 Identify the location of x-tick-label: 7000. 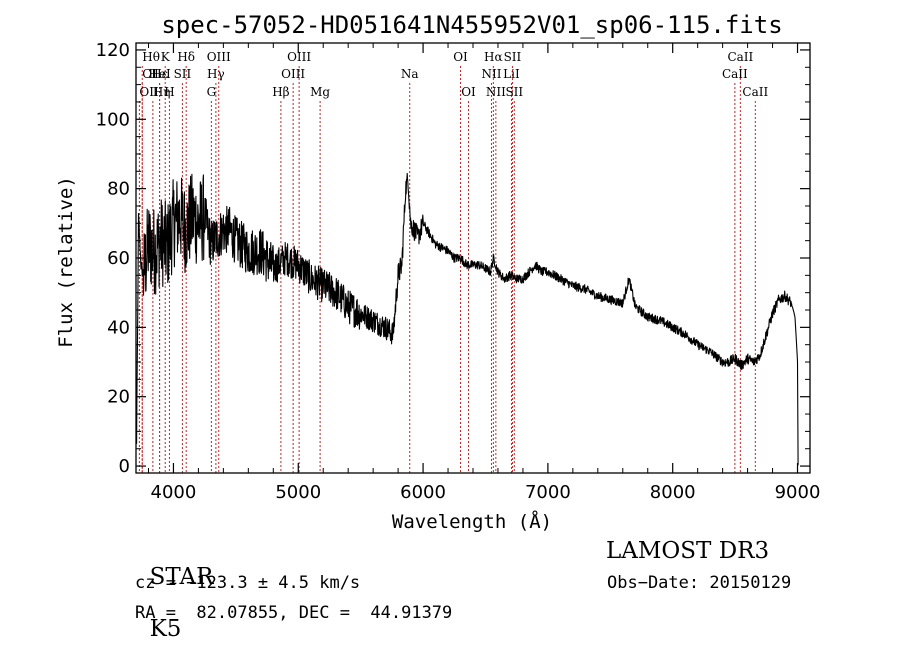
(548, 492).